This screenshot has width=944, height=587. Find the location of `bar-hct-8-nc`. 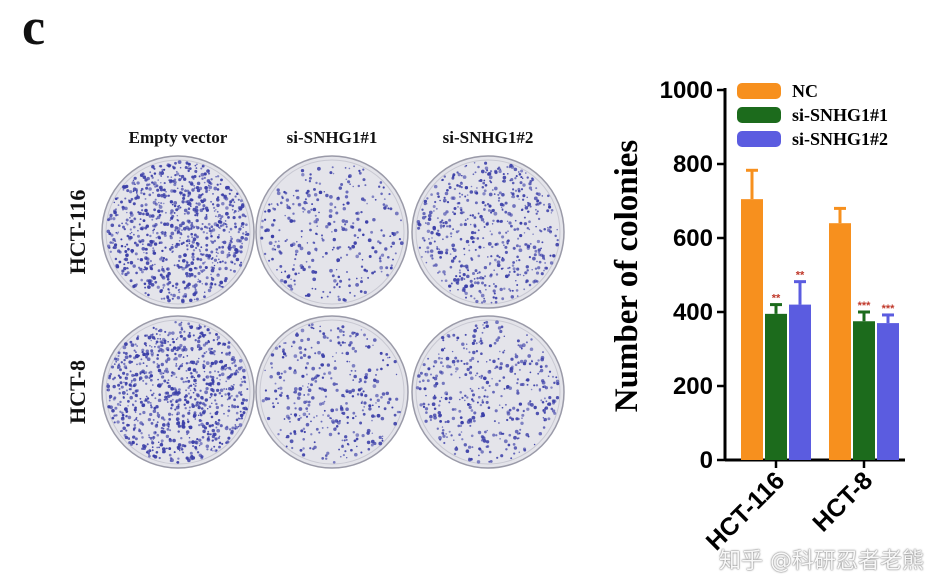

bar-hct-8-nc is located at coordinates (840, 341).